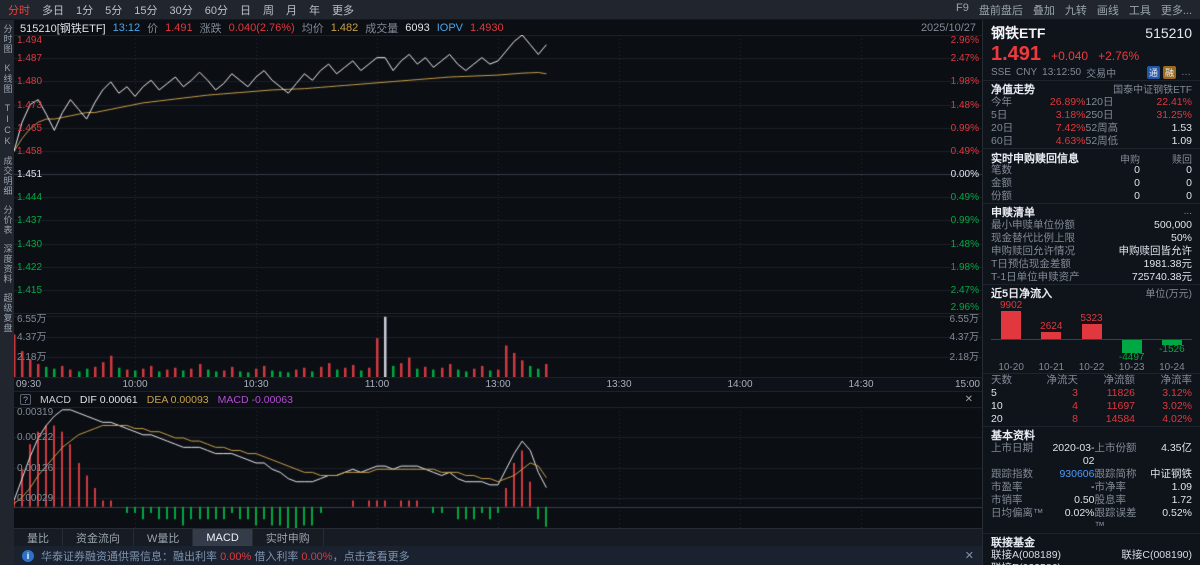 This screenshot has width=1200, height=565. What do you see at coordinates (53, 10) in the screenshot?
I see `period-tab-1: 多日` at bounding box center [53, 10].